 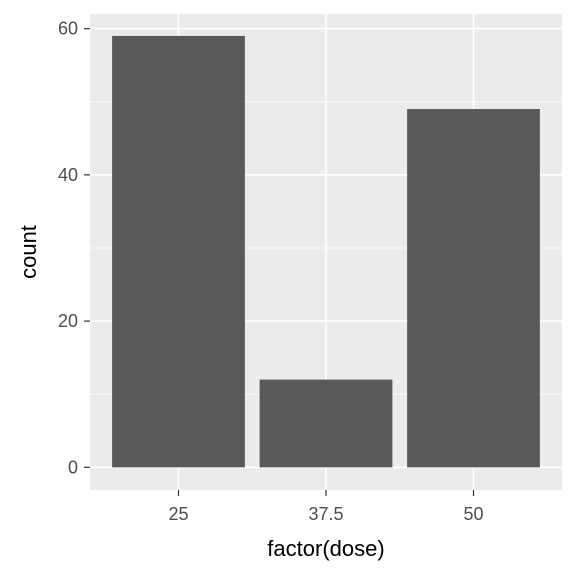 I want to click on y-tick-label: 40, so click(x=68, y=175).